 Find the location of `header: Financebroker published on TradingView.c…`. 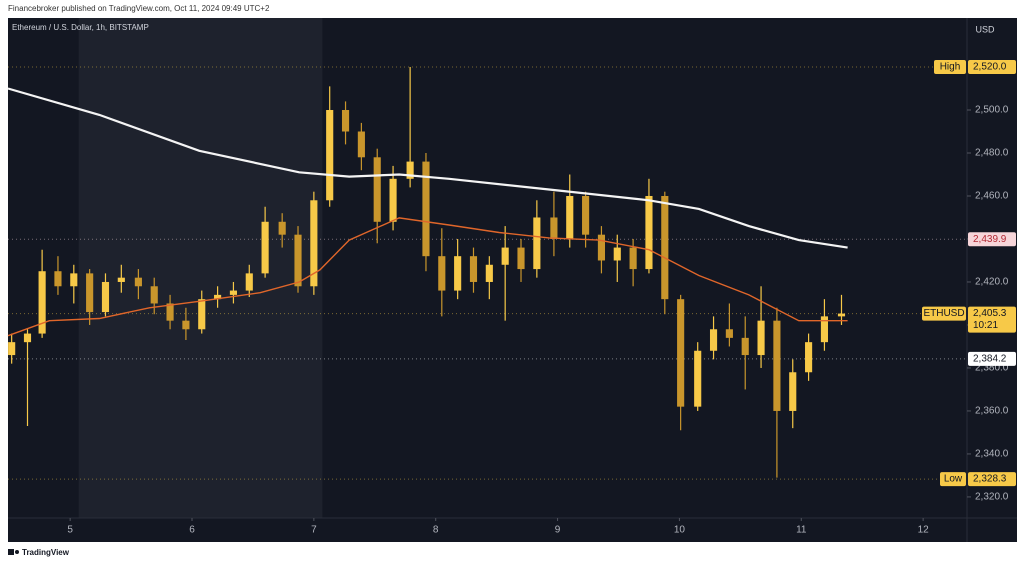

header: Financebroker published on TradingView.c… is located at coordinates (139, 8).